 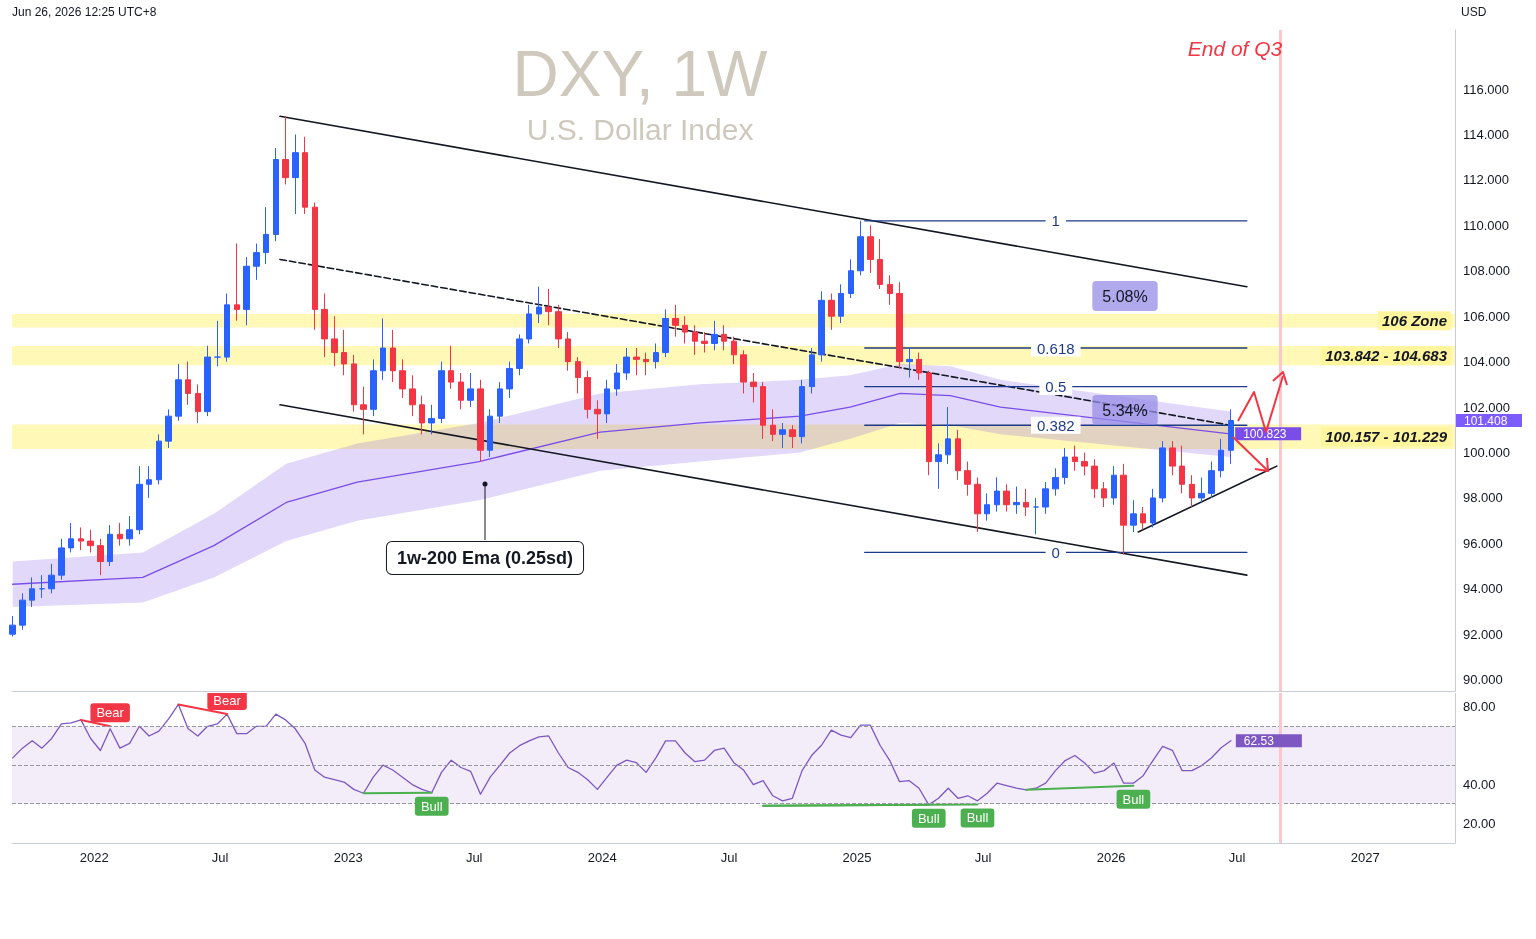 I want to click on data-label: 62.53, so click(x=1259, y=740).